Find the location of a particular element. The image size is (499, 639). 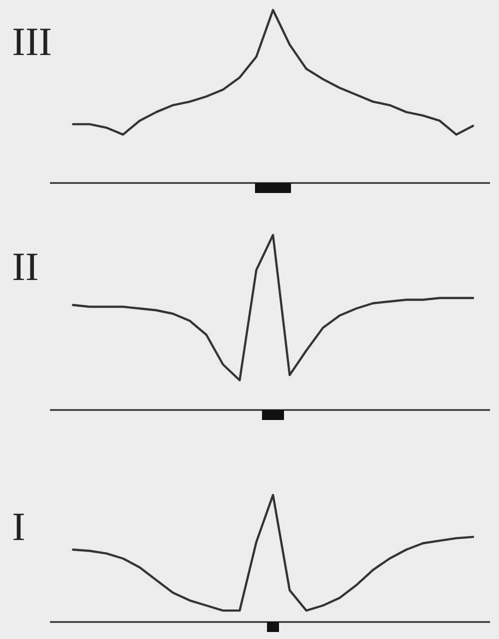

chart-title: II is located at coordinates (25, 266).